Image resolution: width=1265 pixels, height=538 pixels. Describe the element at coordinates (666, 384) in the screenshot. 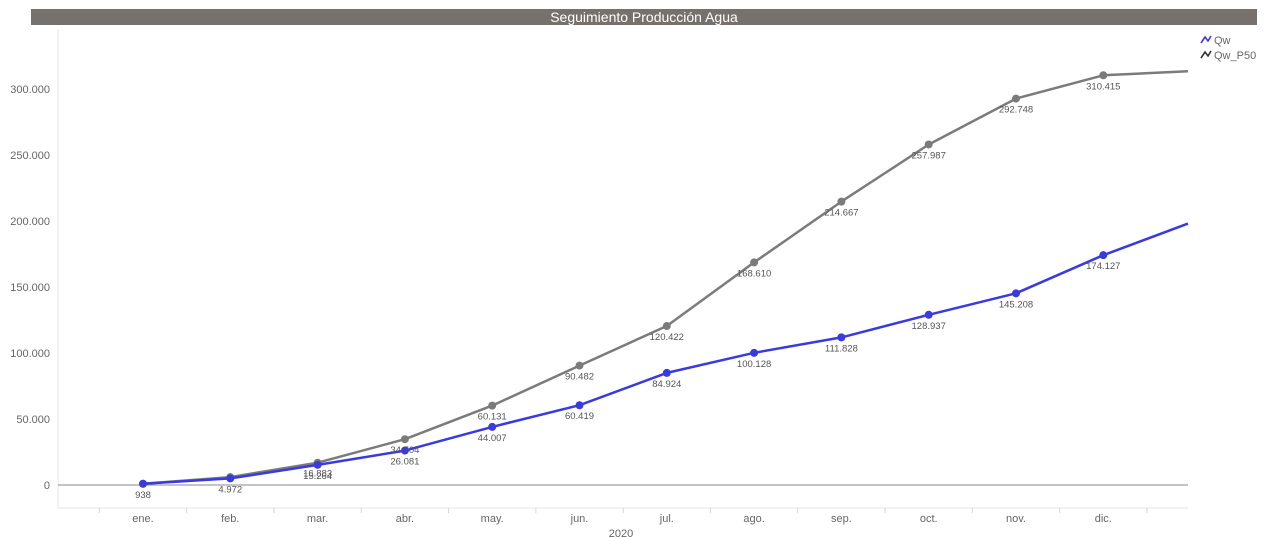

I see `data-label-Qw: 84.924` at that location.